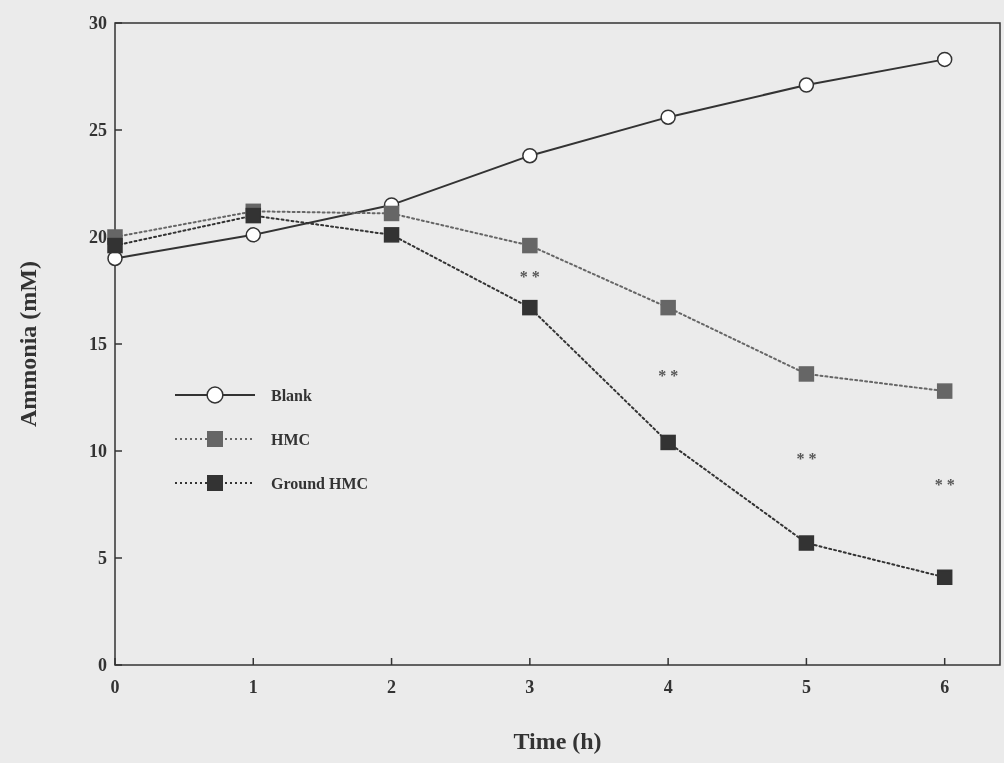  What do you see at coordinates (98, 130) in the screenshot?
I see `y-tick-label: 25` at bounding box center [98, 130].